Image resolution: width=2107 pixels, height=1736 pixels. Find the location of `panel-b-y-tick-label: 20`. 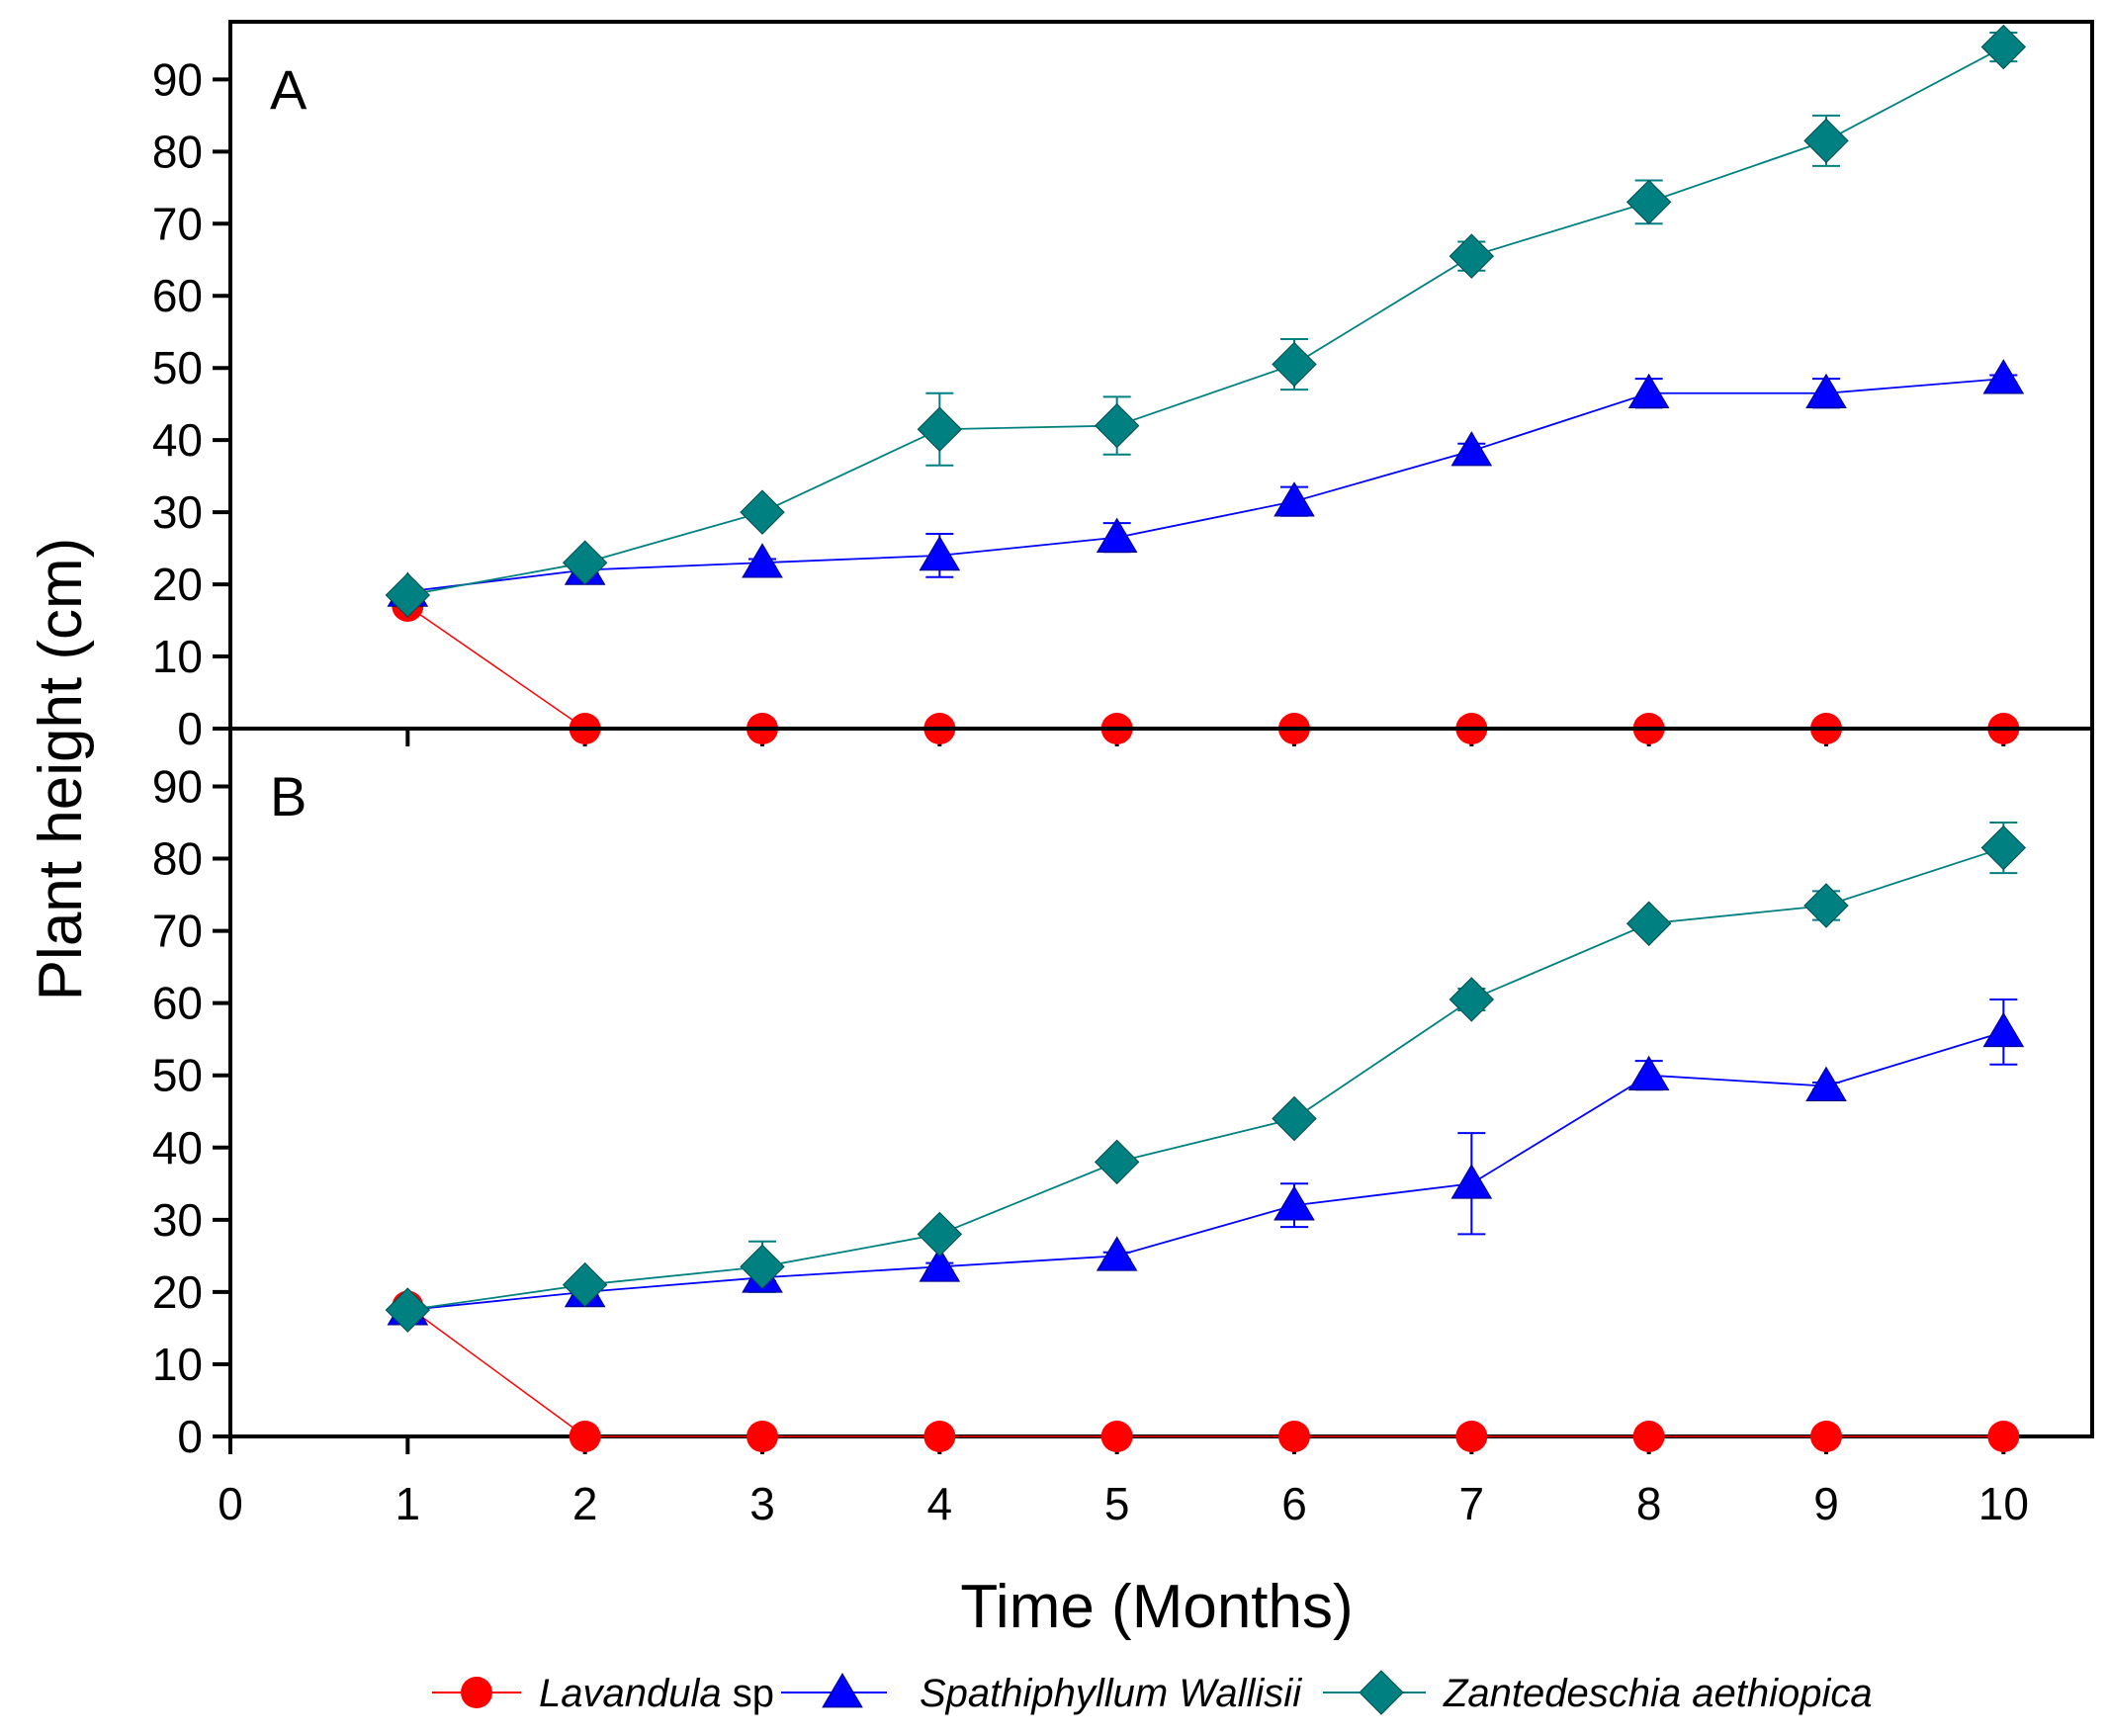

panel-b-y-tick-label: 20 is located at coordinates (178, 1292).